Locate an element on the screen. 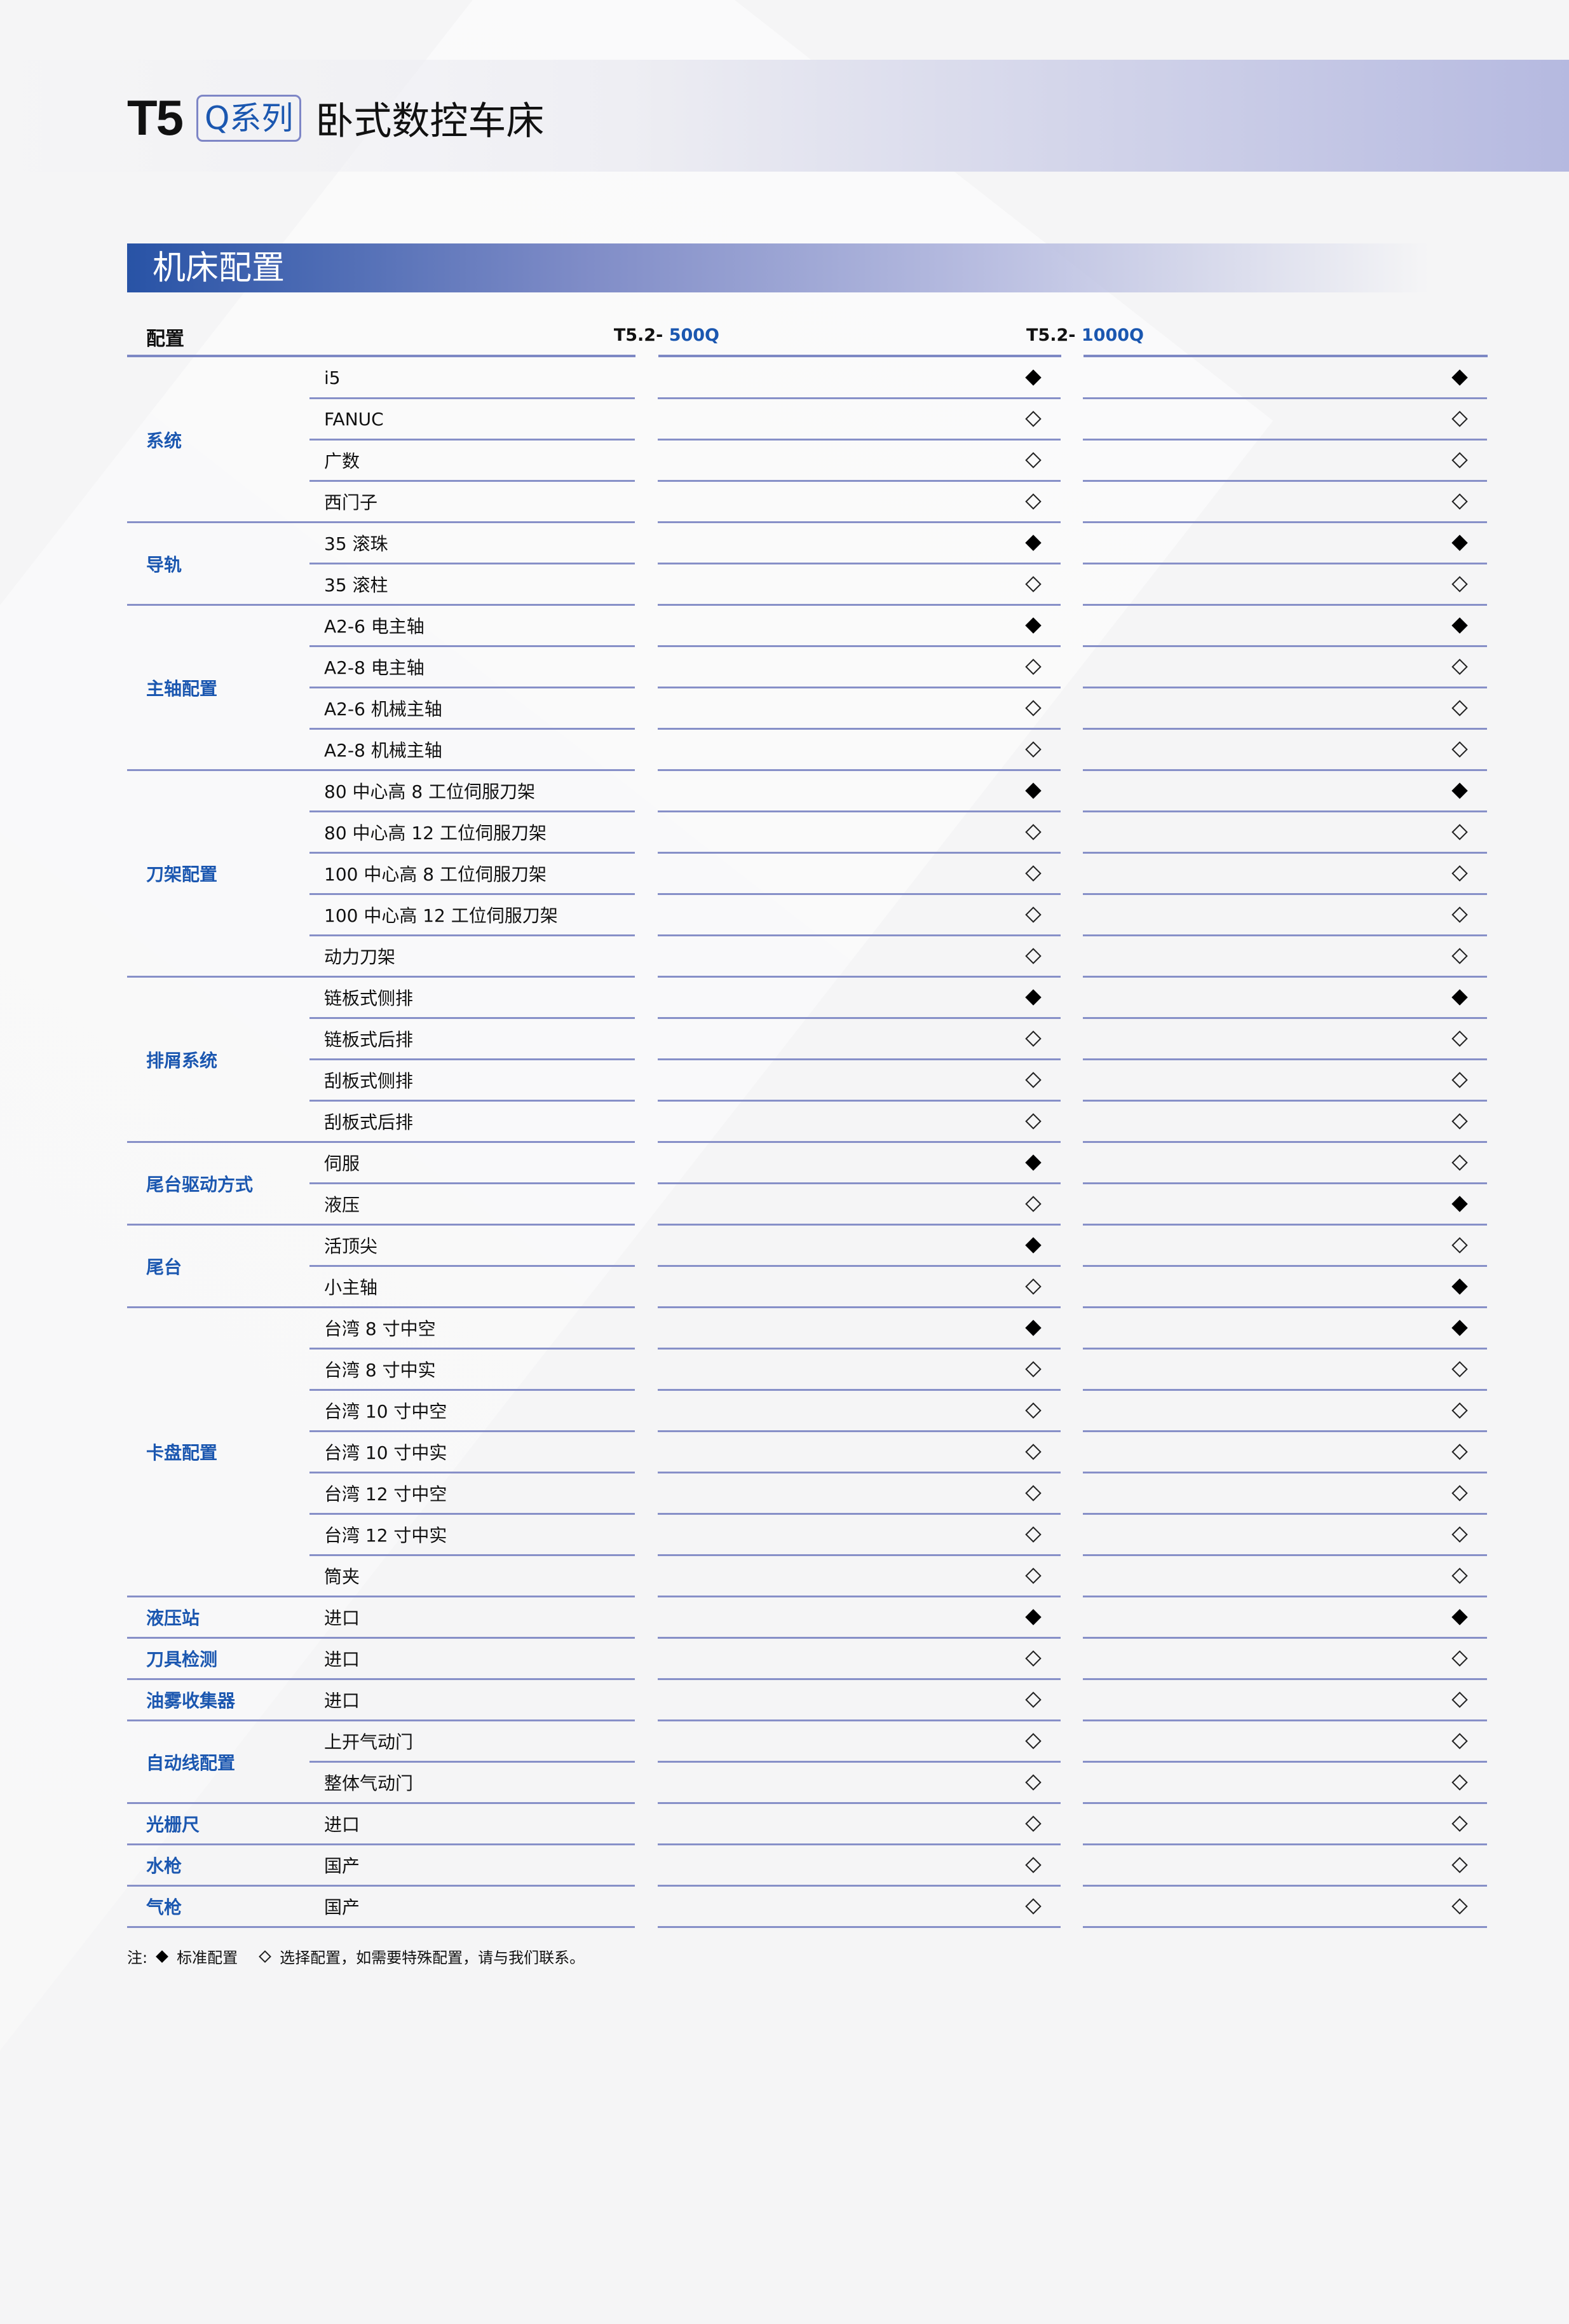 This screenshot has height=2324, width=1569. table-row: 刮板式侧排 is located at coordinates (898, 1081).